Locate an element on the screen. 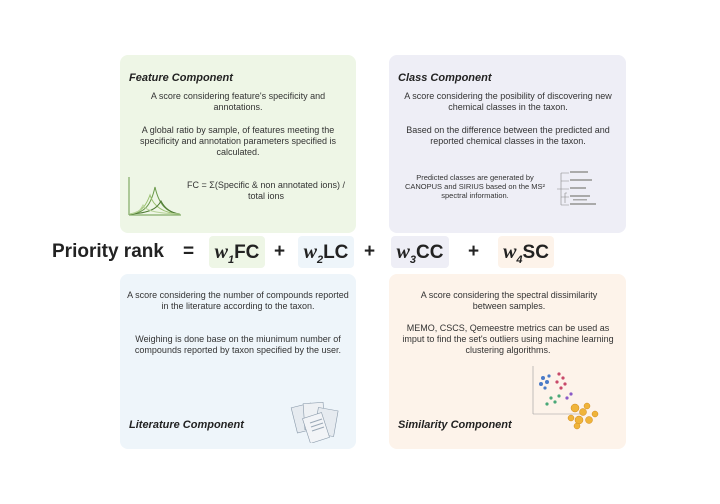 The image size is (720, 504). term-similarity-component: w4SC is located at coordinates (526, 252).